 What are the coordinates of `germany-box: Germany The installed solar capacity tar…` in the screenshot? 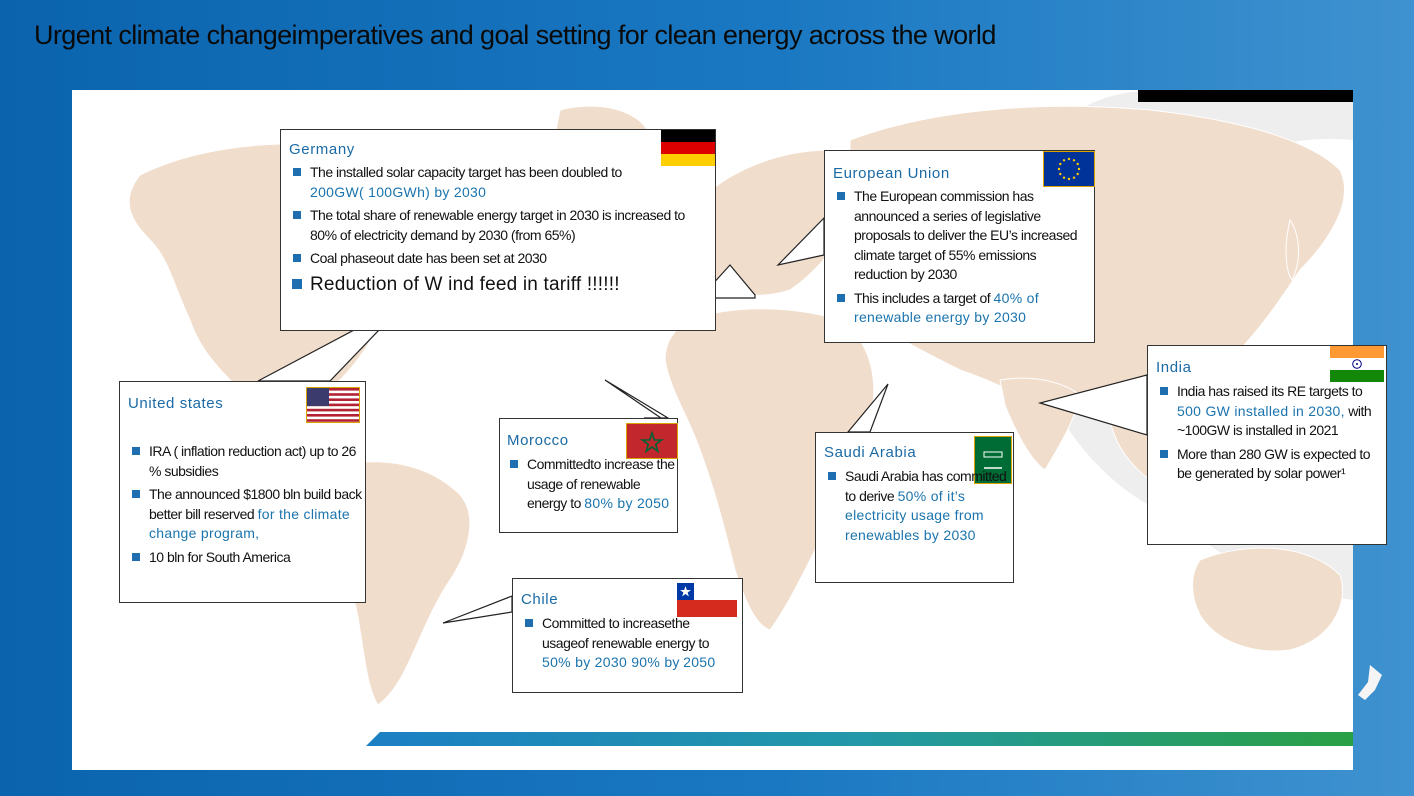 It's located at (498, 230).